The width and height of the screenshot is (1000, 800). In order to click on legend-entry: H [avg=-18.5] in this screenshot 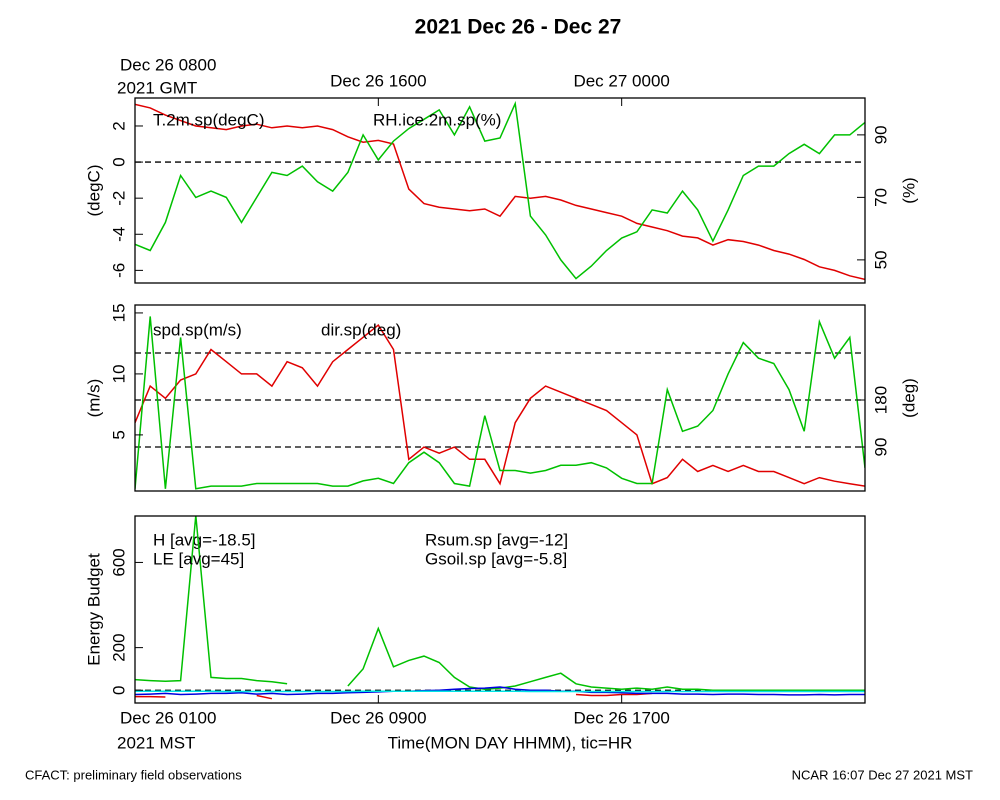, I will do `click(204, 539)`.